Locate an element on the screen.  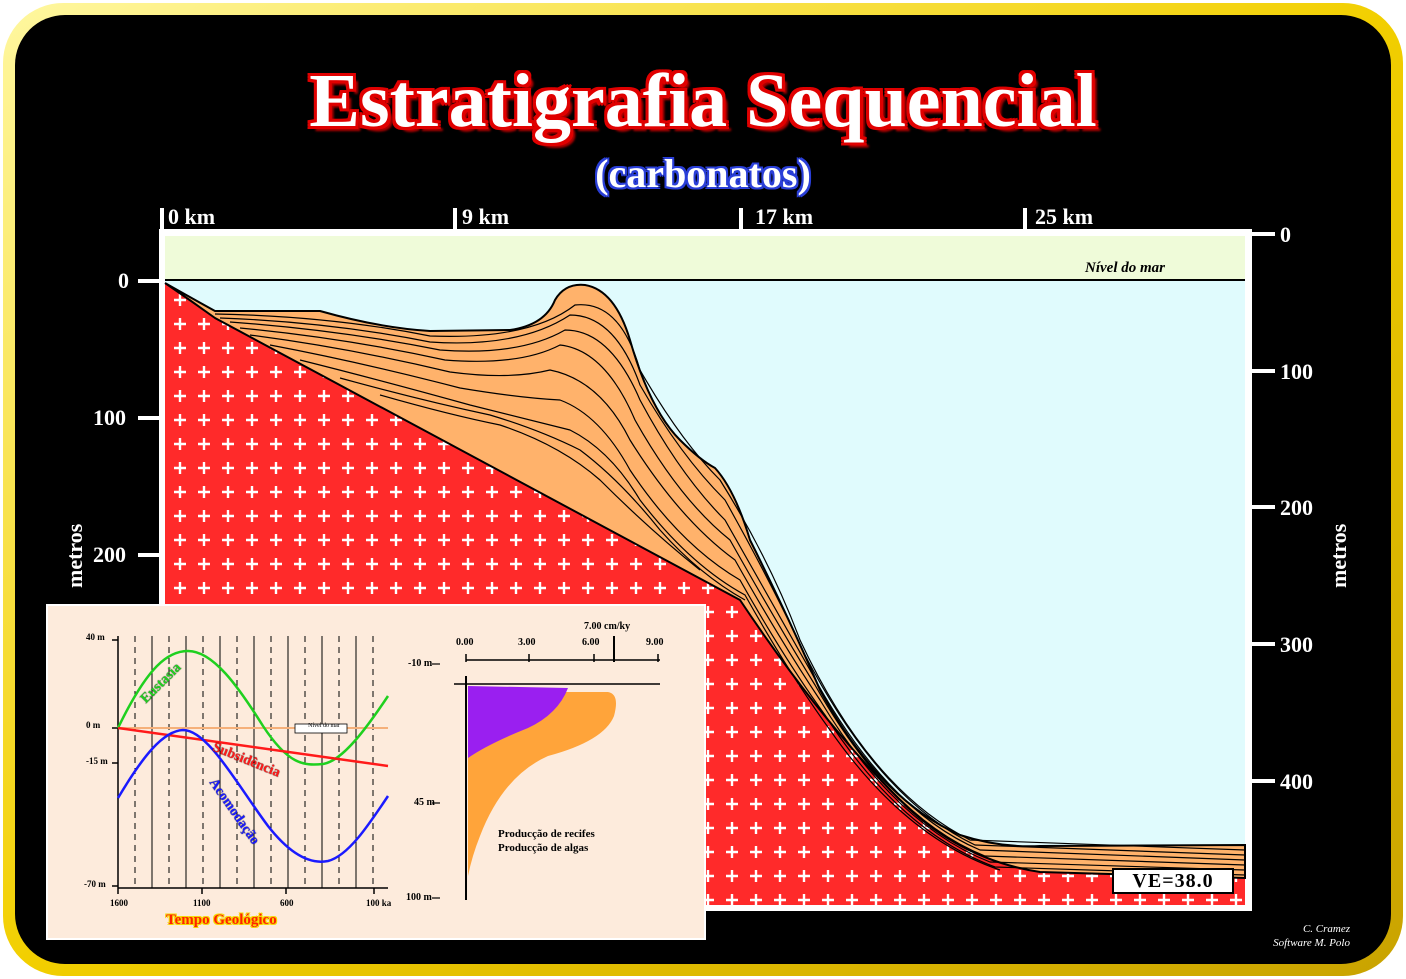
rate-tick-3: 3.00 is located at coordinates (527, 642).